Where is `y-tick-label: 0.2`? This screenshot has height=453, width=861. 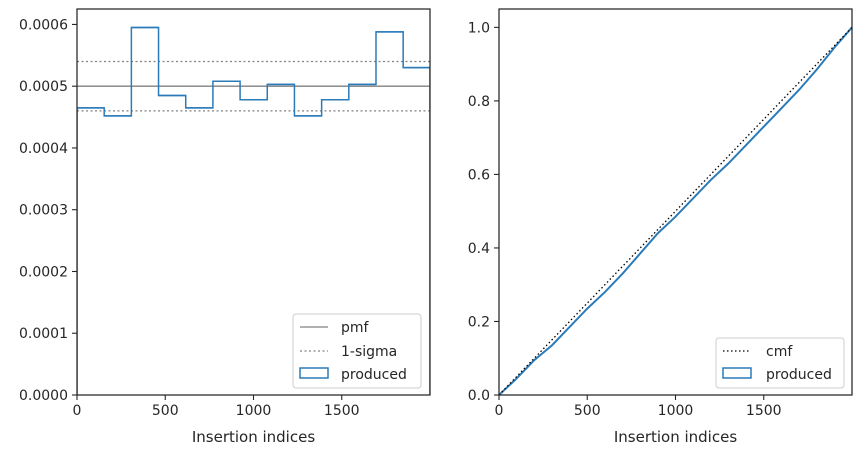
y-tick-label: 0.2 is located at coordinates (479, 322).